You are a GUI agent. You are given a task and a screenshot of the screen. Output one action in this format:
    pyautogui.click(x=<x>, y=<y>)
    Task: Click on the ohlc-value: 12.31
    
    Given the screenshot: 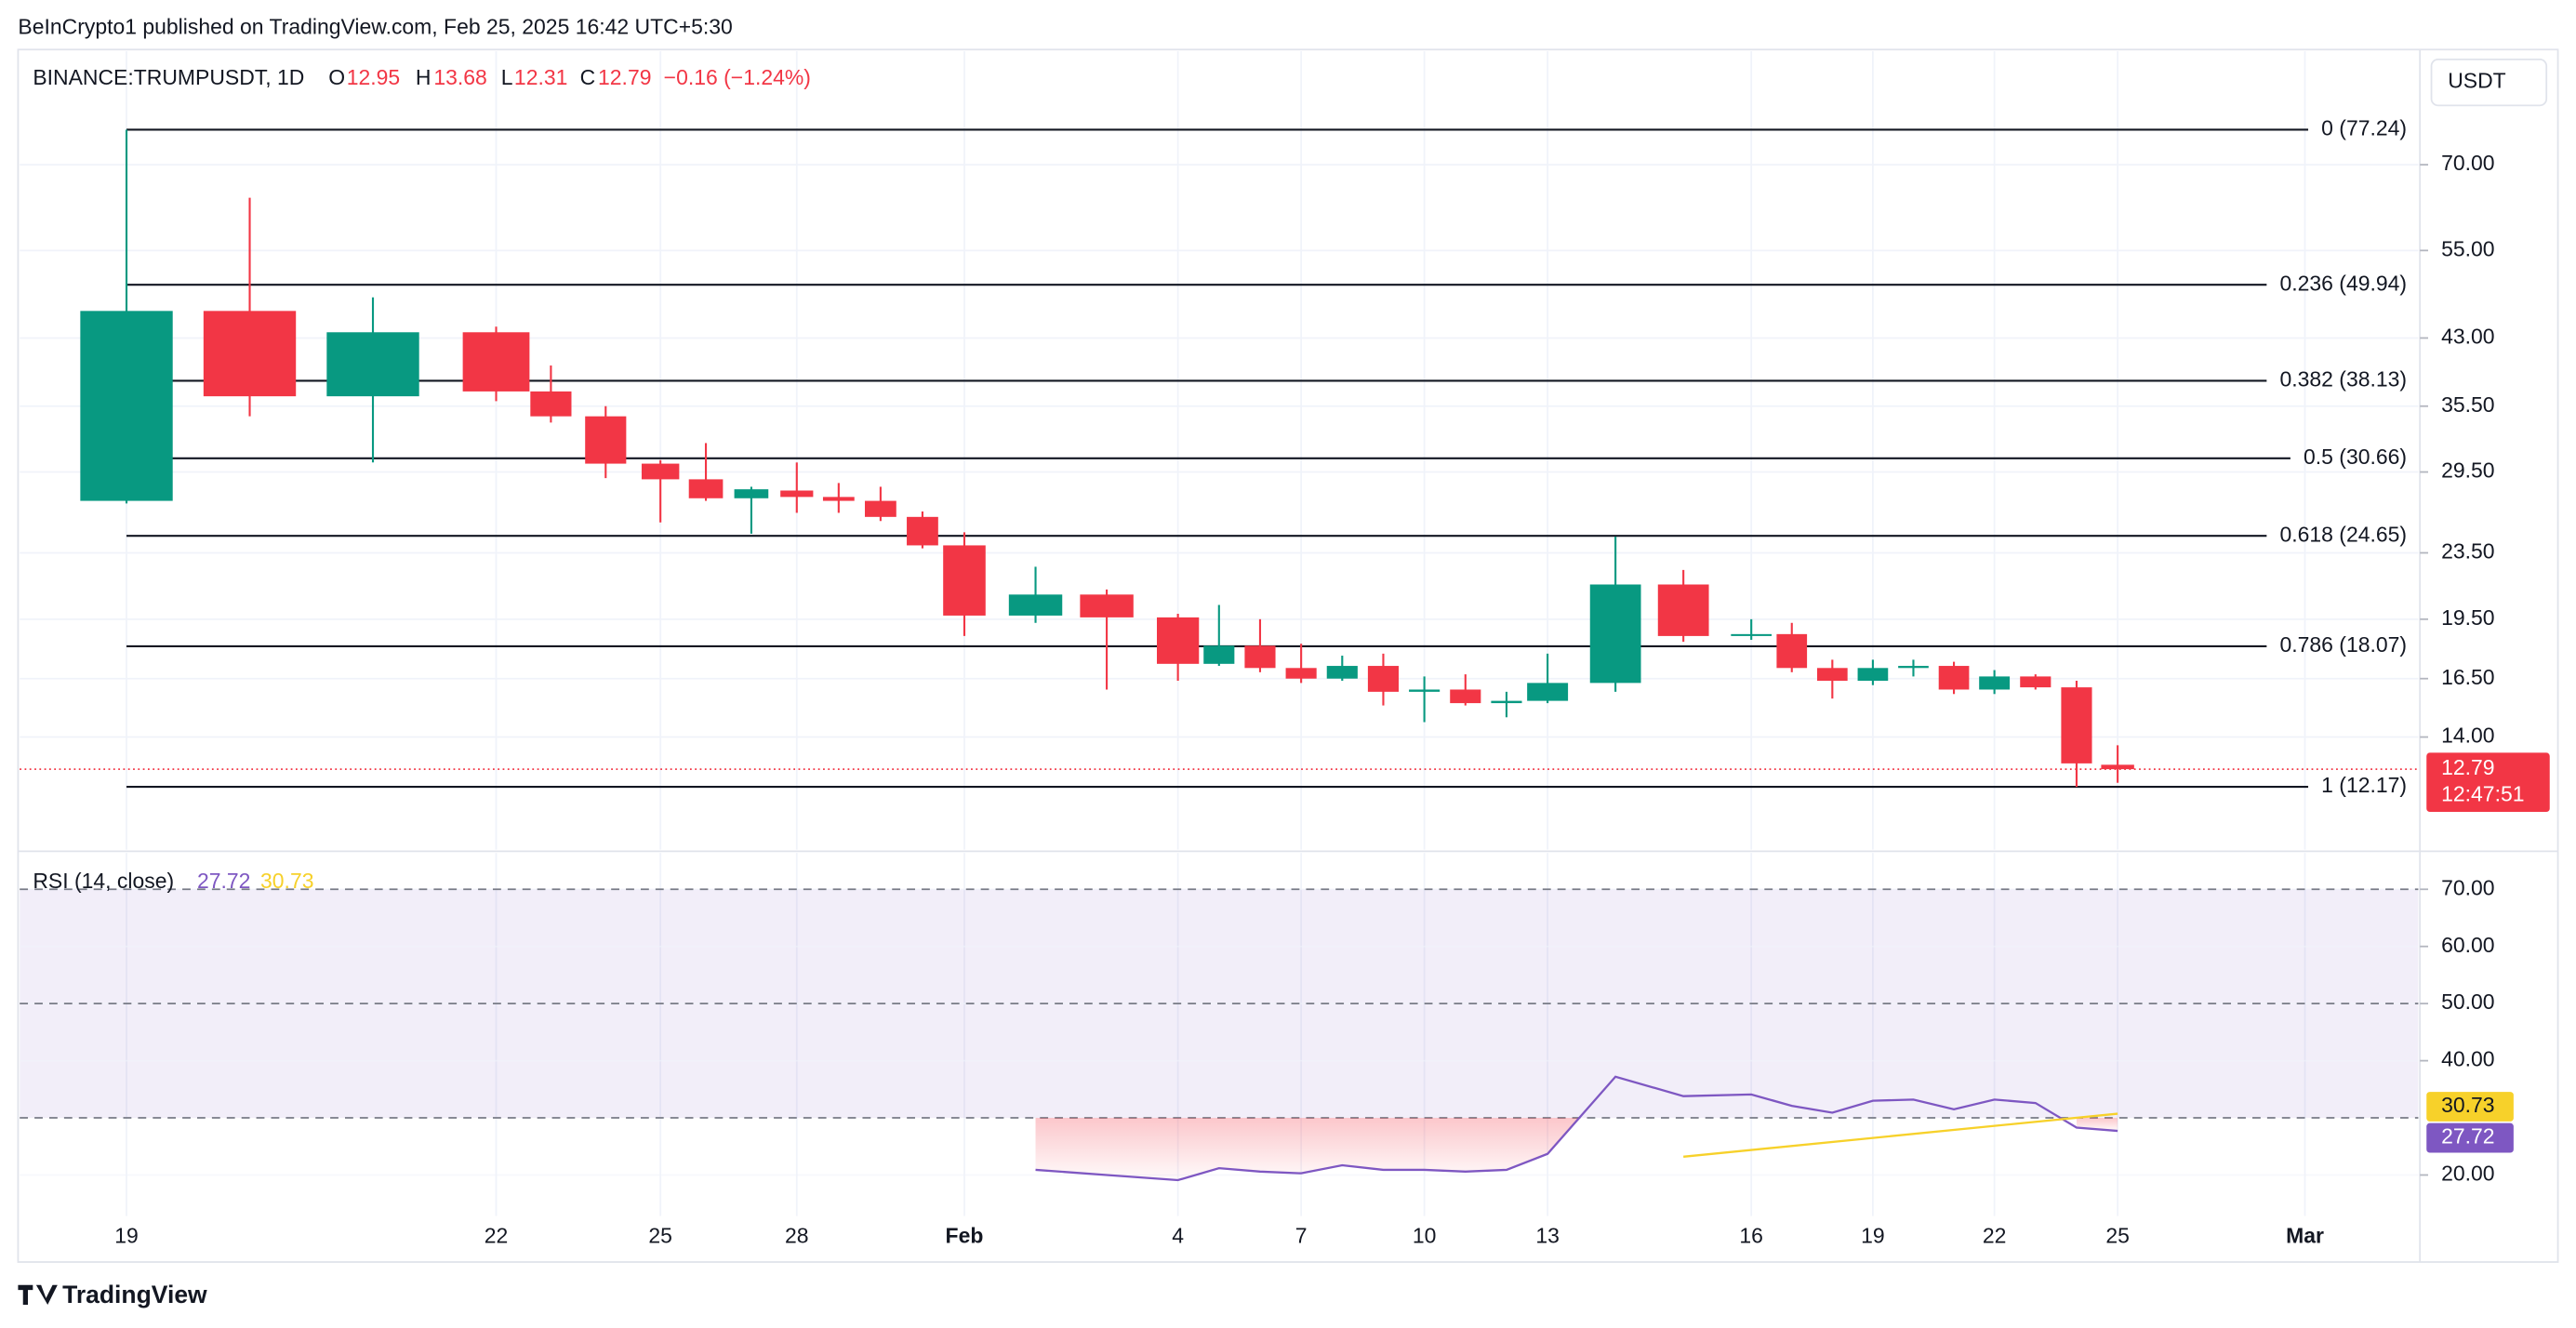 What is the action you would take?
    pyautogui.click(x=540, y=77)
    